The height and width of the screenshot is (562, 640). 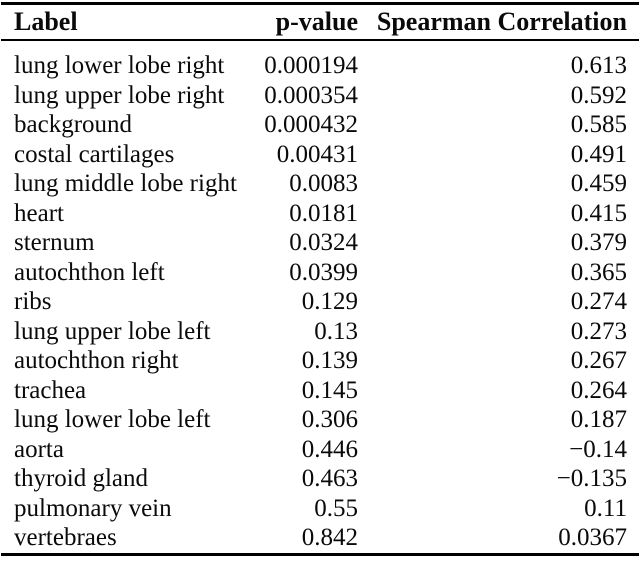 I want to click on label-cell: thyroid gland, so click(x=81, y=479).